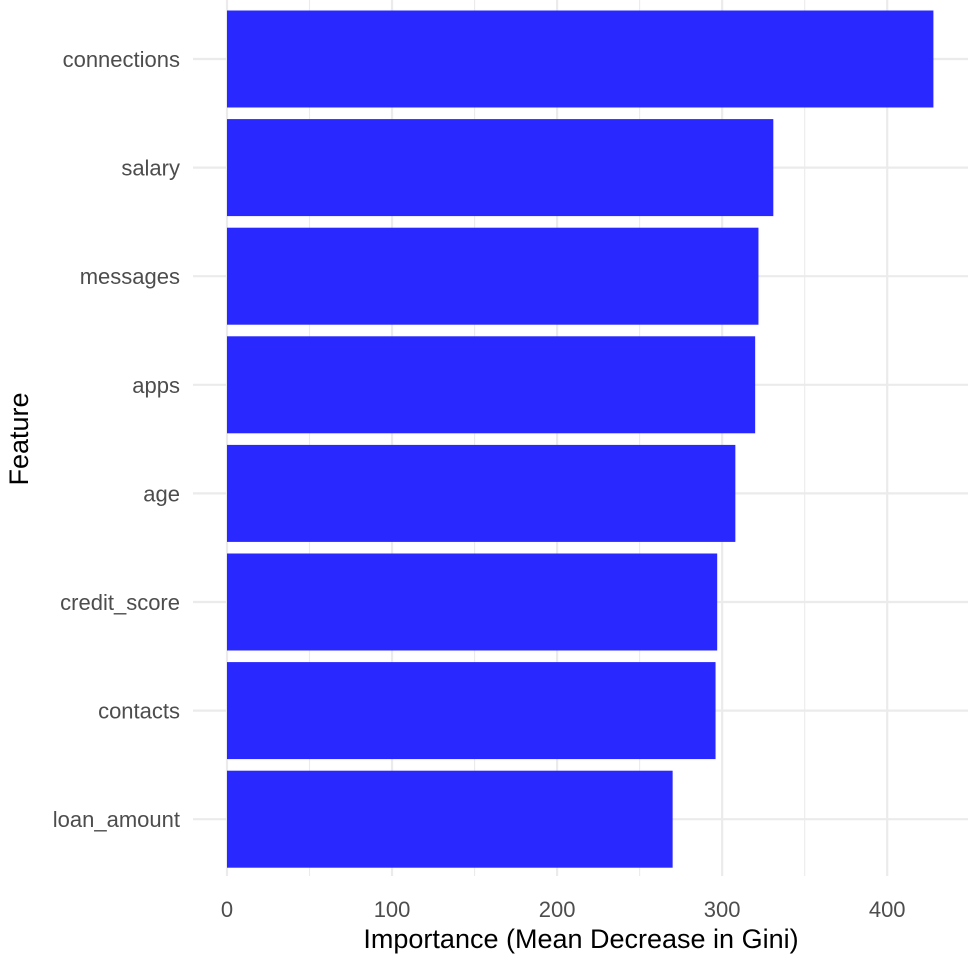  I want to click on y-tick-label: credit_score, so click(120, 602).